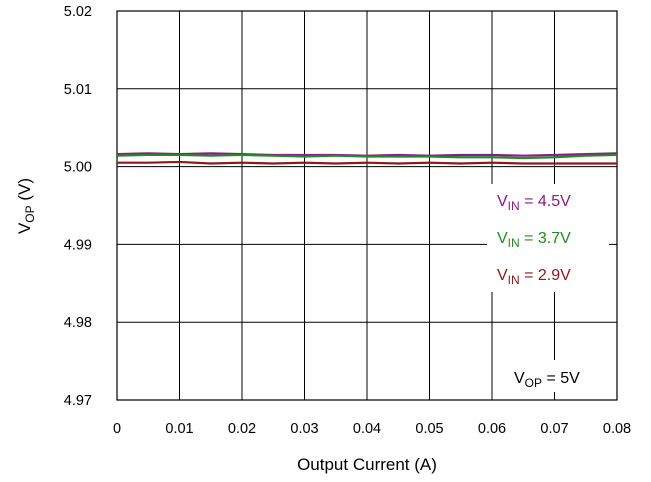  I want to click on annotation-subscript: OP, so click(533, 383).